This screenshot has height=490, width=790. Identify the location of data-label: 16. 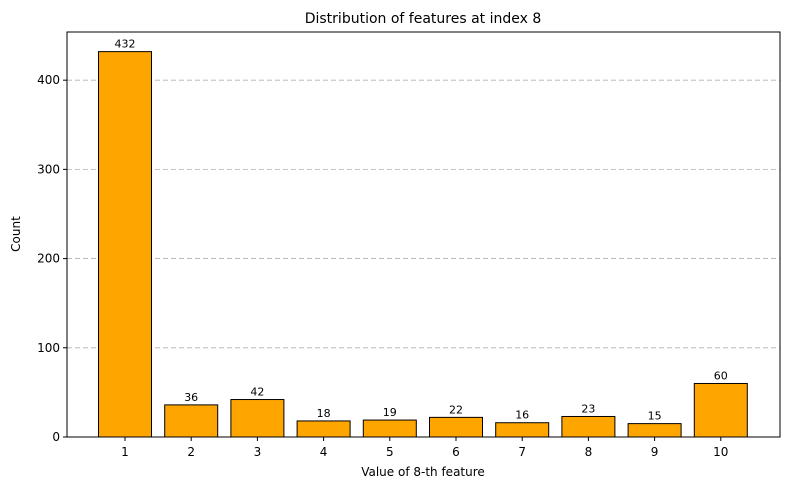
(522, 415).